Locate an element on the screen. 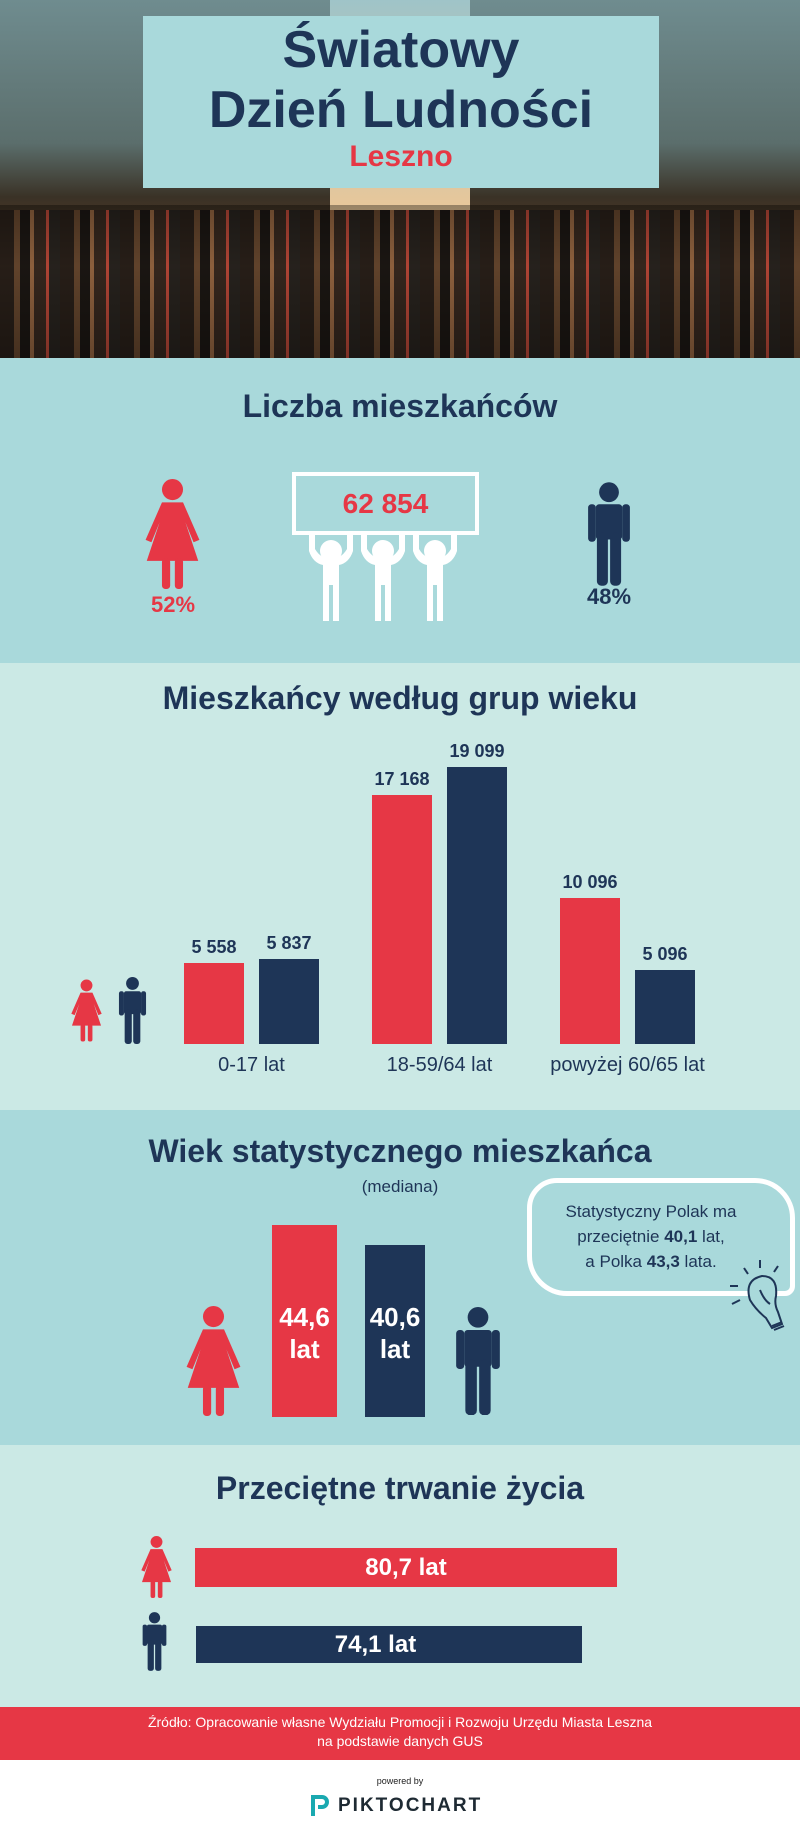 This screenshot has width=800, height=1839. photo-shade is located at coordinates (400, 281).